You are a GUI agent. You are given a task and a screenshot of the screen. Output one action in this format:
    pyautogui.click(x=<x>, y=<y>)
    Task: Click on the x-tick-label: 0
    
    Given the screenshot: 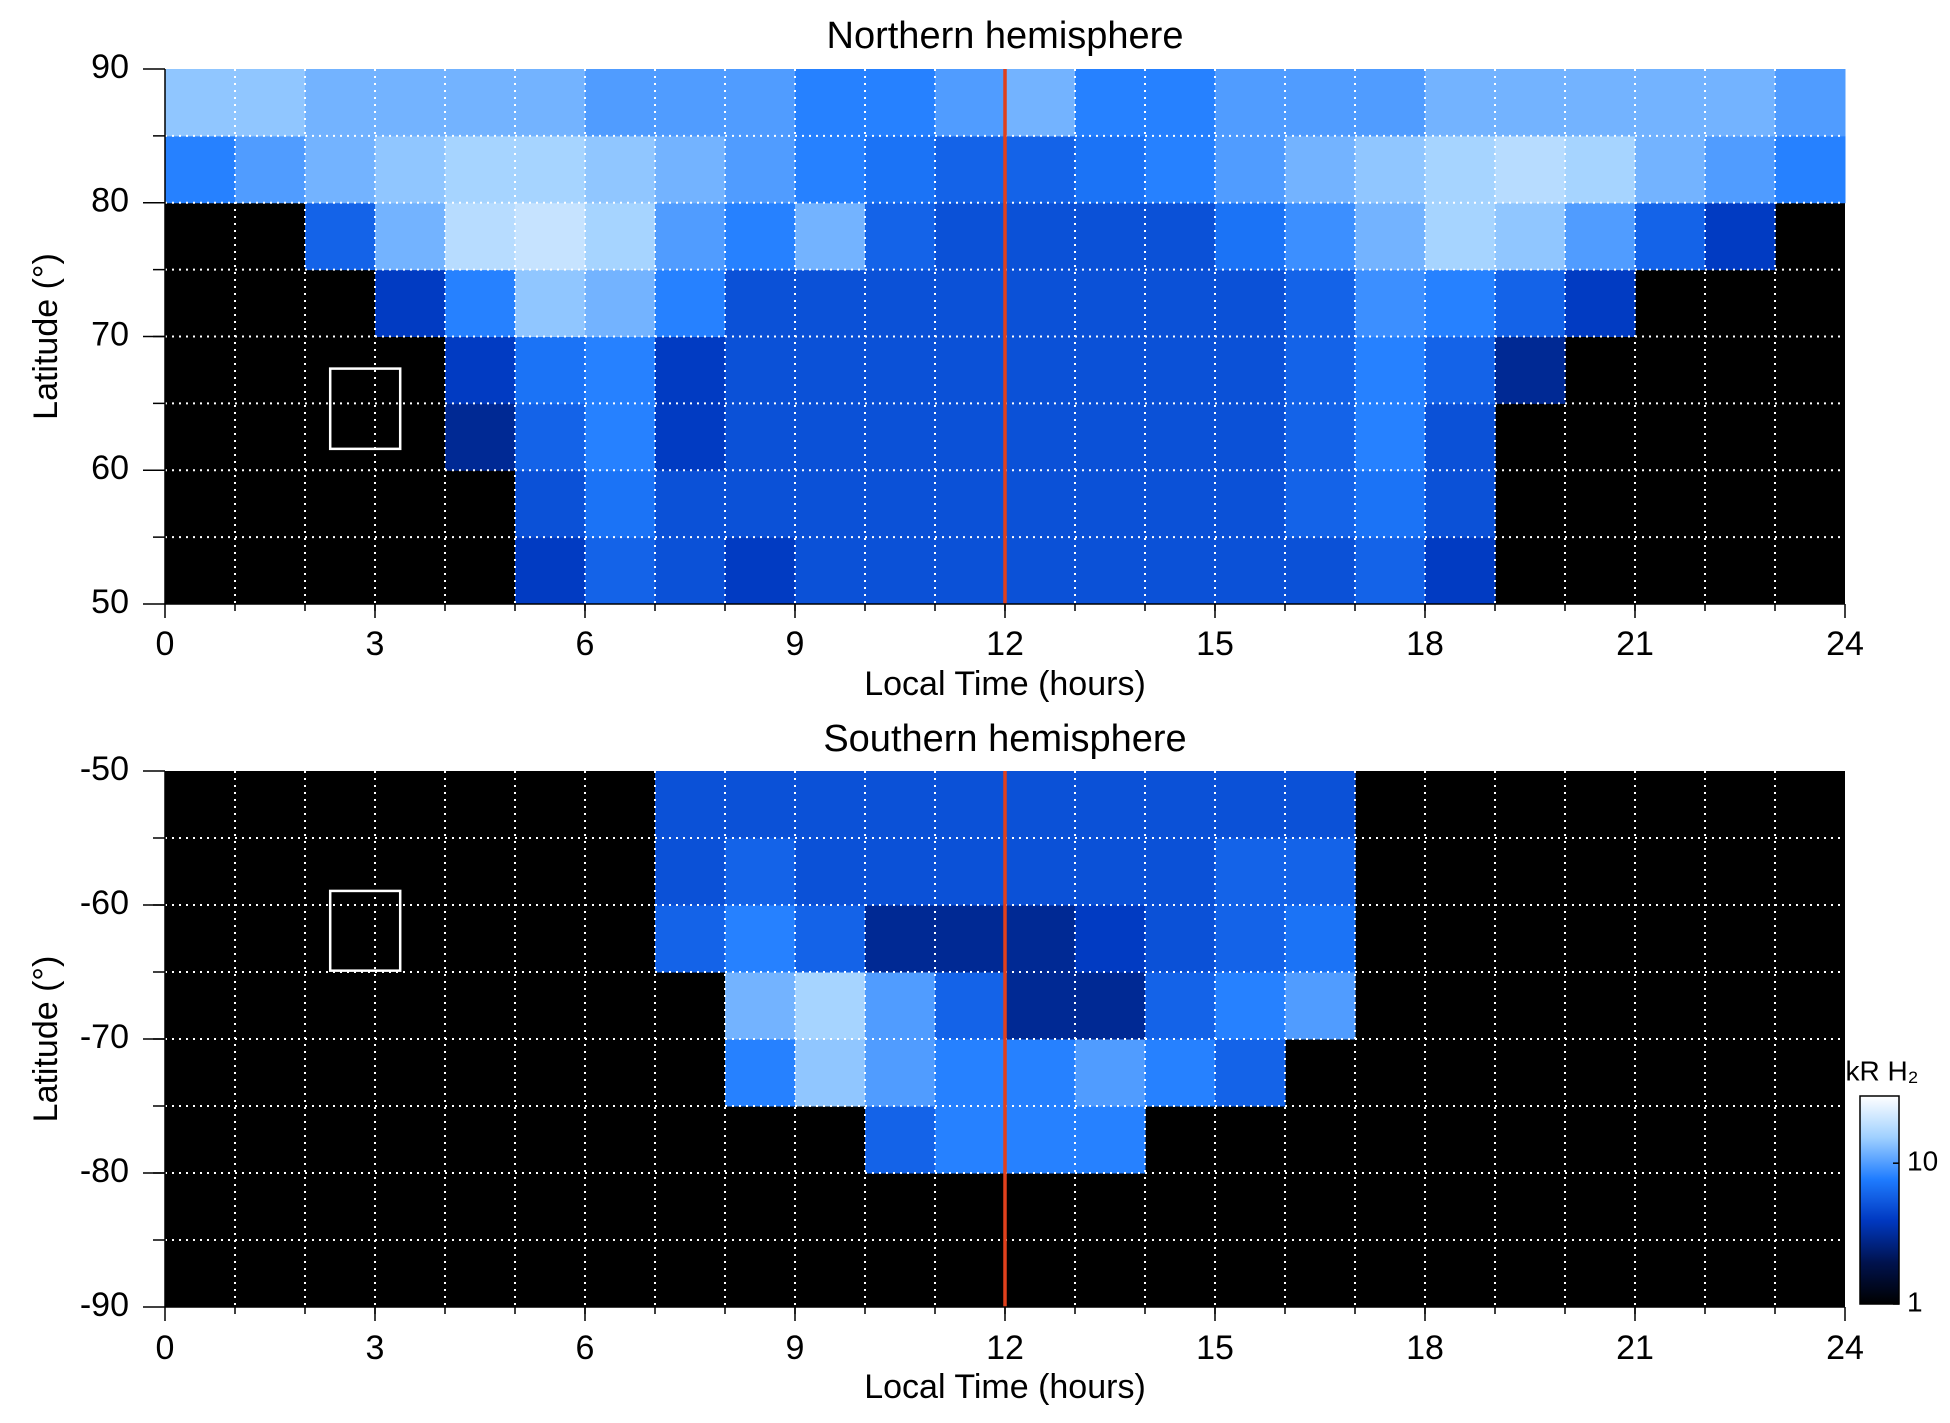 What is the action you would take?
    pyautogui.click(x=165, y=644)
    